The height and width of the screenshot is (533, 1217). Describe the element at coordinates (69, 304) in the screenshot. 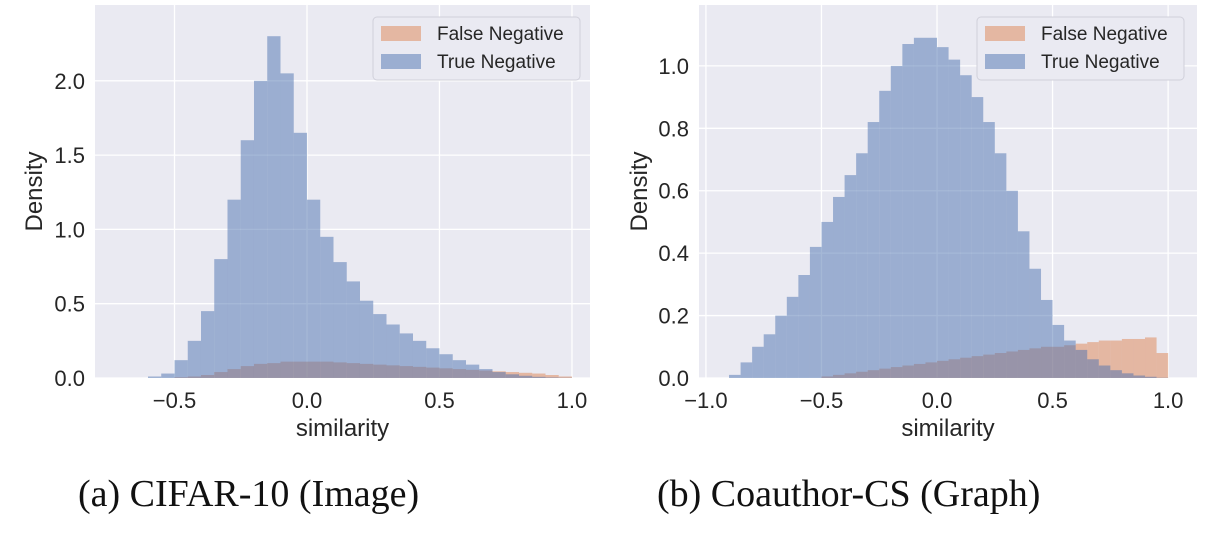

I see `y-tick-label: 0.5` at that location.